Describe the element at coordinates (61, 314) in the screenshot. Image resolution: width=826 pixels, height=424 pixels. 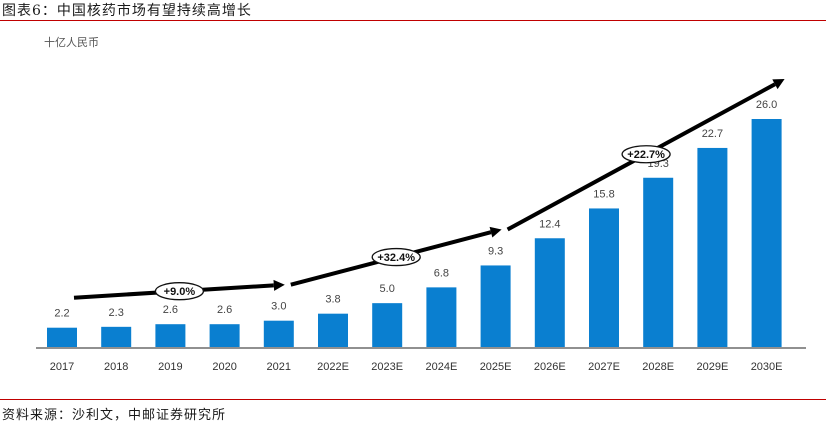
I see `value-label-2017: 2.2` at that location.